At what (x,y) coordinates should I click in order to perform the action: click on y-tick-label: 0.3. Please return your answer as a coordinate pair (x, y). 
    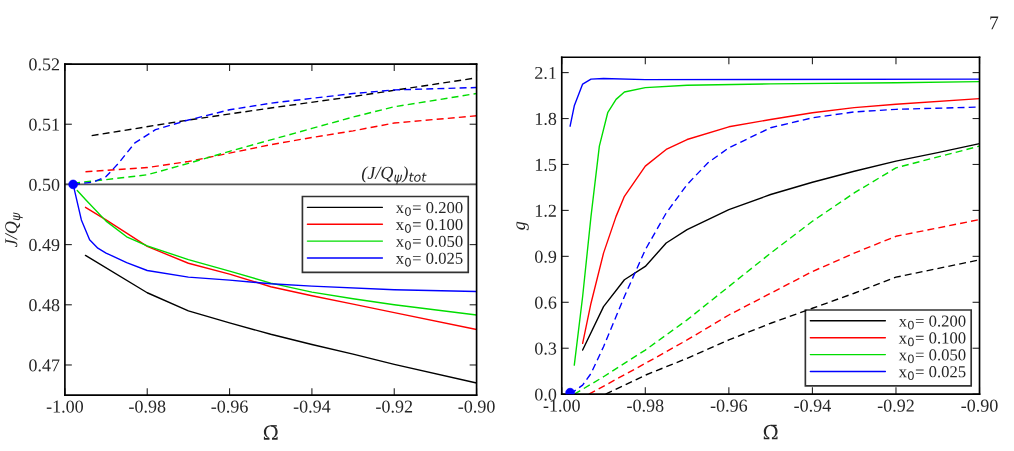
    Looking at the image, I should click on (546, 348).